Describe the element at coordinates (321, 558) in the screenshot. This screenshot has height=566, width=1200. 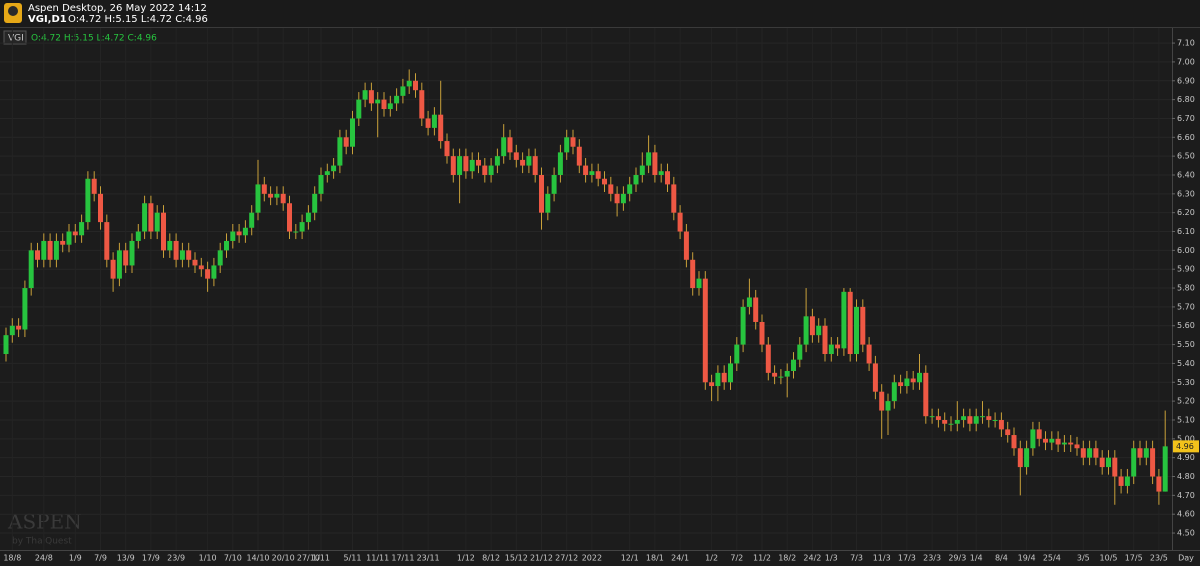
I see `x-tick-label: 1/11` at that location.